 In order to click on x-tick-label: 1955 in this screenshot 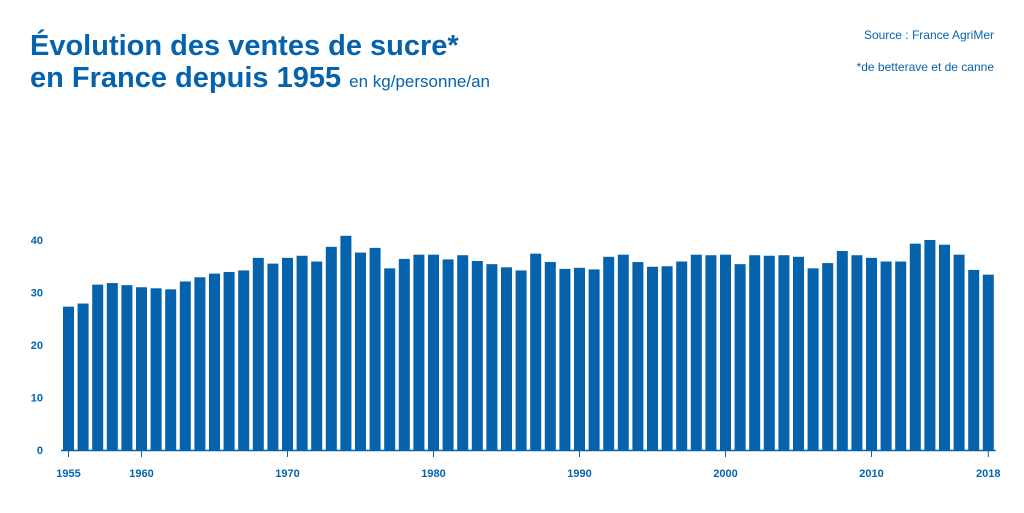, I will do `click(68, 474)`.